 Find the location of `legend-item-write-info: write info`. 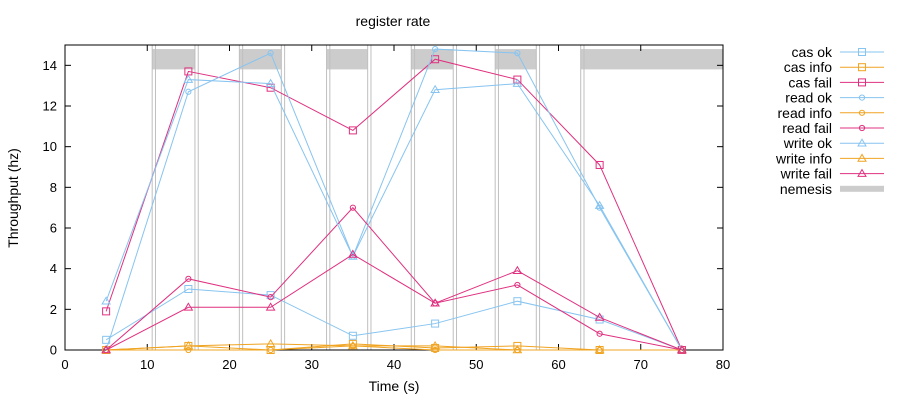

legend-item-write-info: write info is located at coordinates (829, 158).